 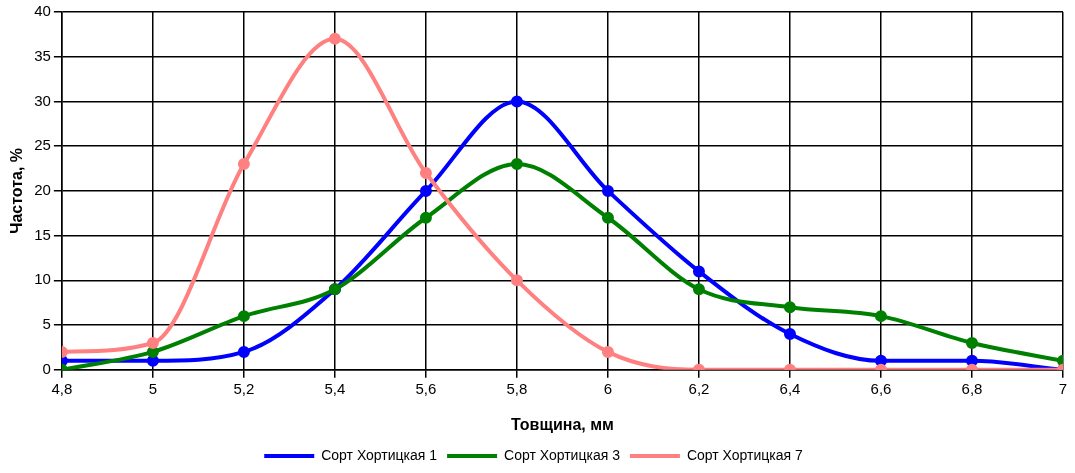 I want to click on x-tick-label: 5,6, so click(x=426, y=388).